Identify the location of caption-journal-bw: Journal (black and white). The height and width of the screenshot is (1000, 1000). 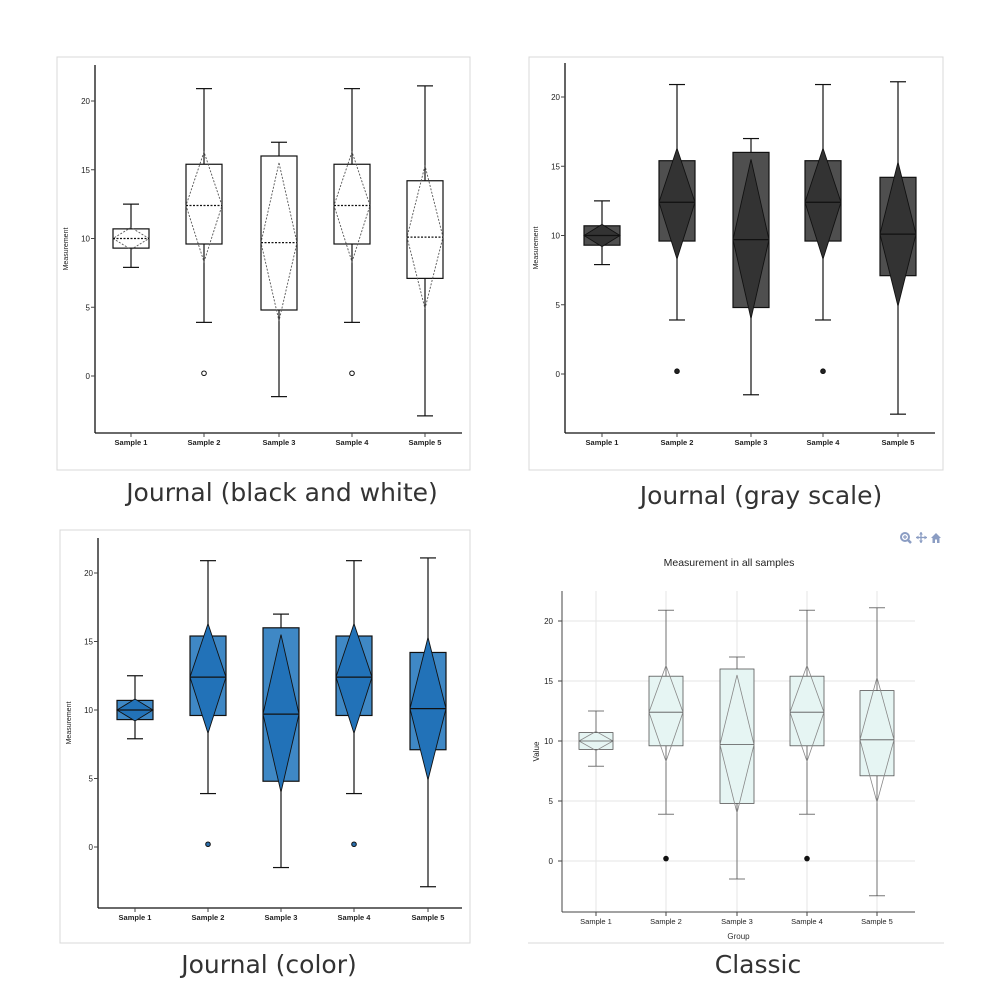
(282, 492).